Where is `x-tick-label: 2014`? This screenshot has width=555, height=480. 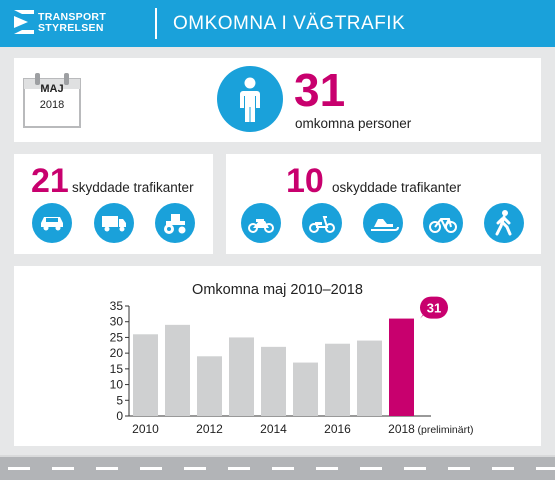
x-tick-label: 2014 is located at coordinates (273, 429).